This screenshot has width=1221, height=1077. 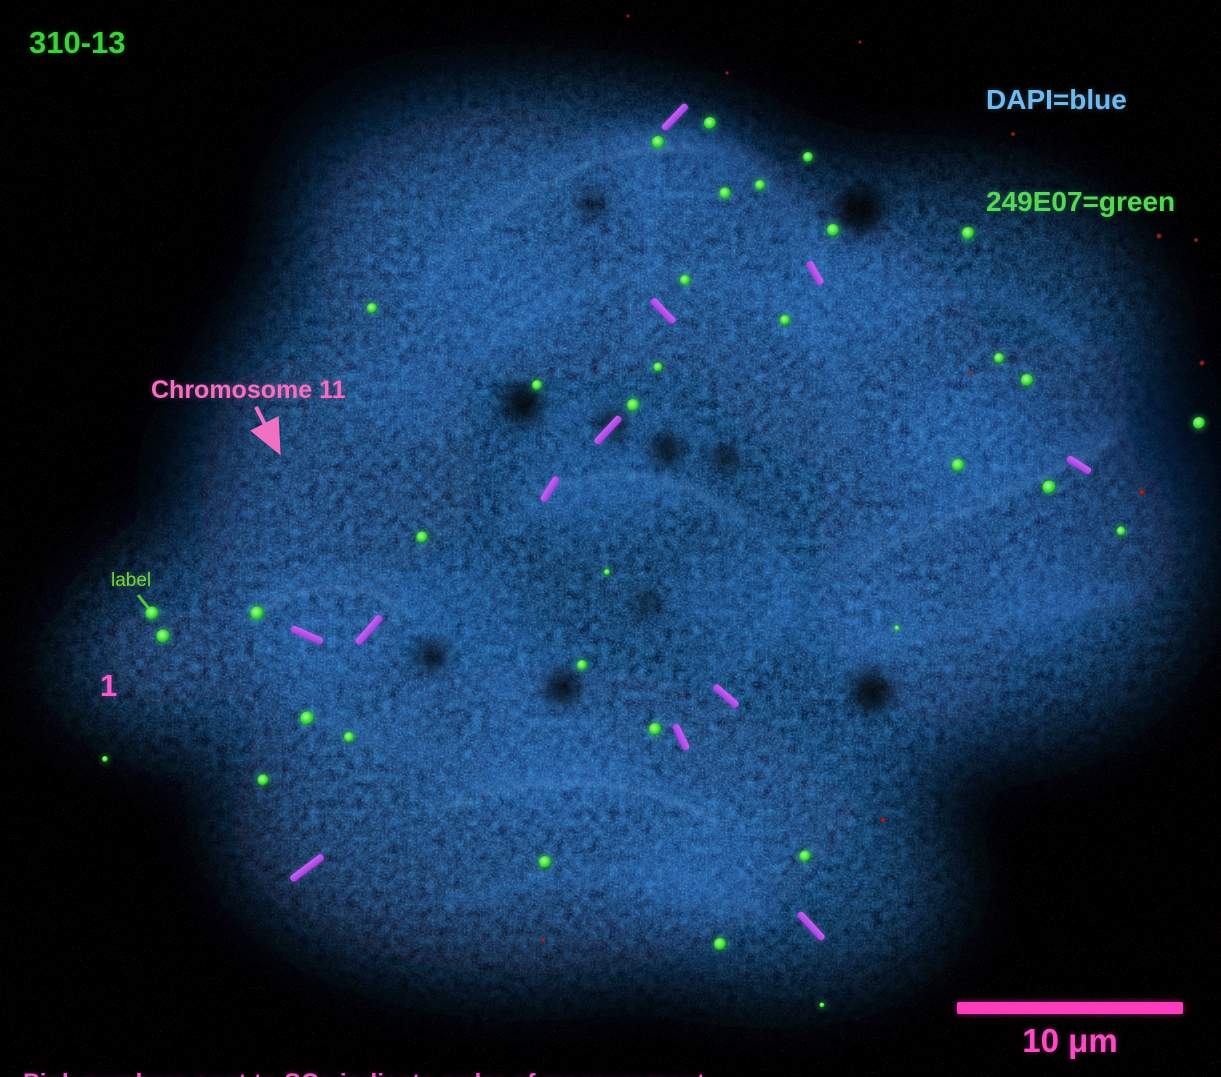 I want to click on legend-probe-entry: 249E07=green, so click(x=1081, y=201).